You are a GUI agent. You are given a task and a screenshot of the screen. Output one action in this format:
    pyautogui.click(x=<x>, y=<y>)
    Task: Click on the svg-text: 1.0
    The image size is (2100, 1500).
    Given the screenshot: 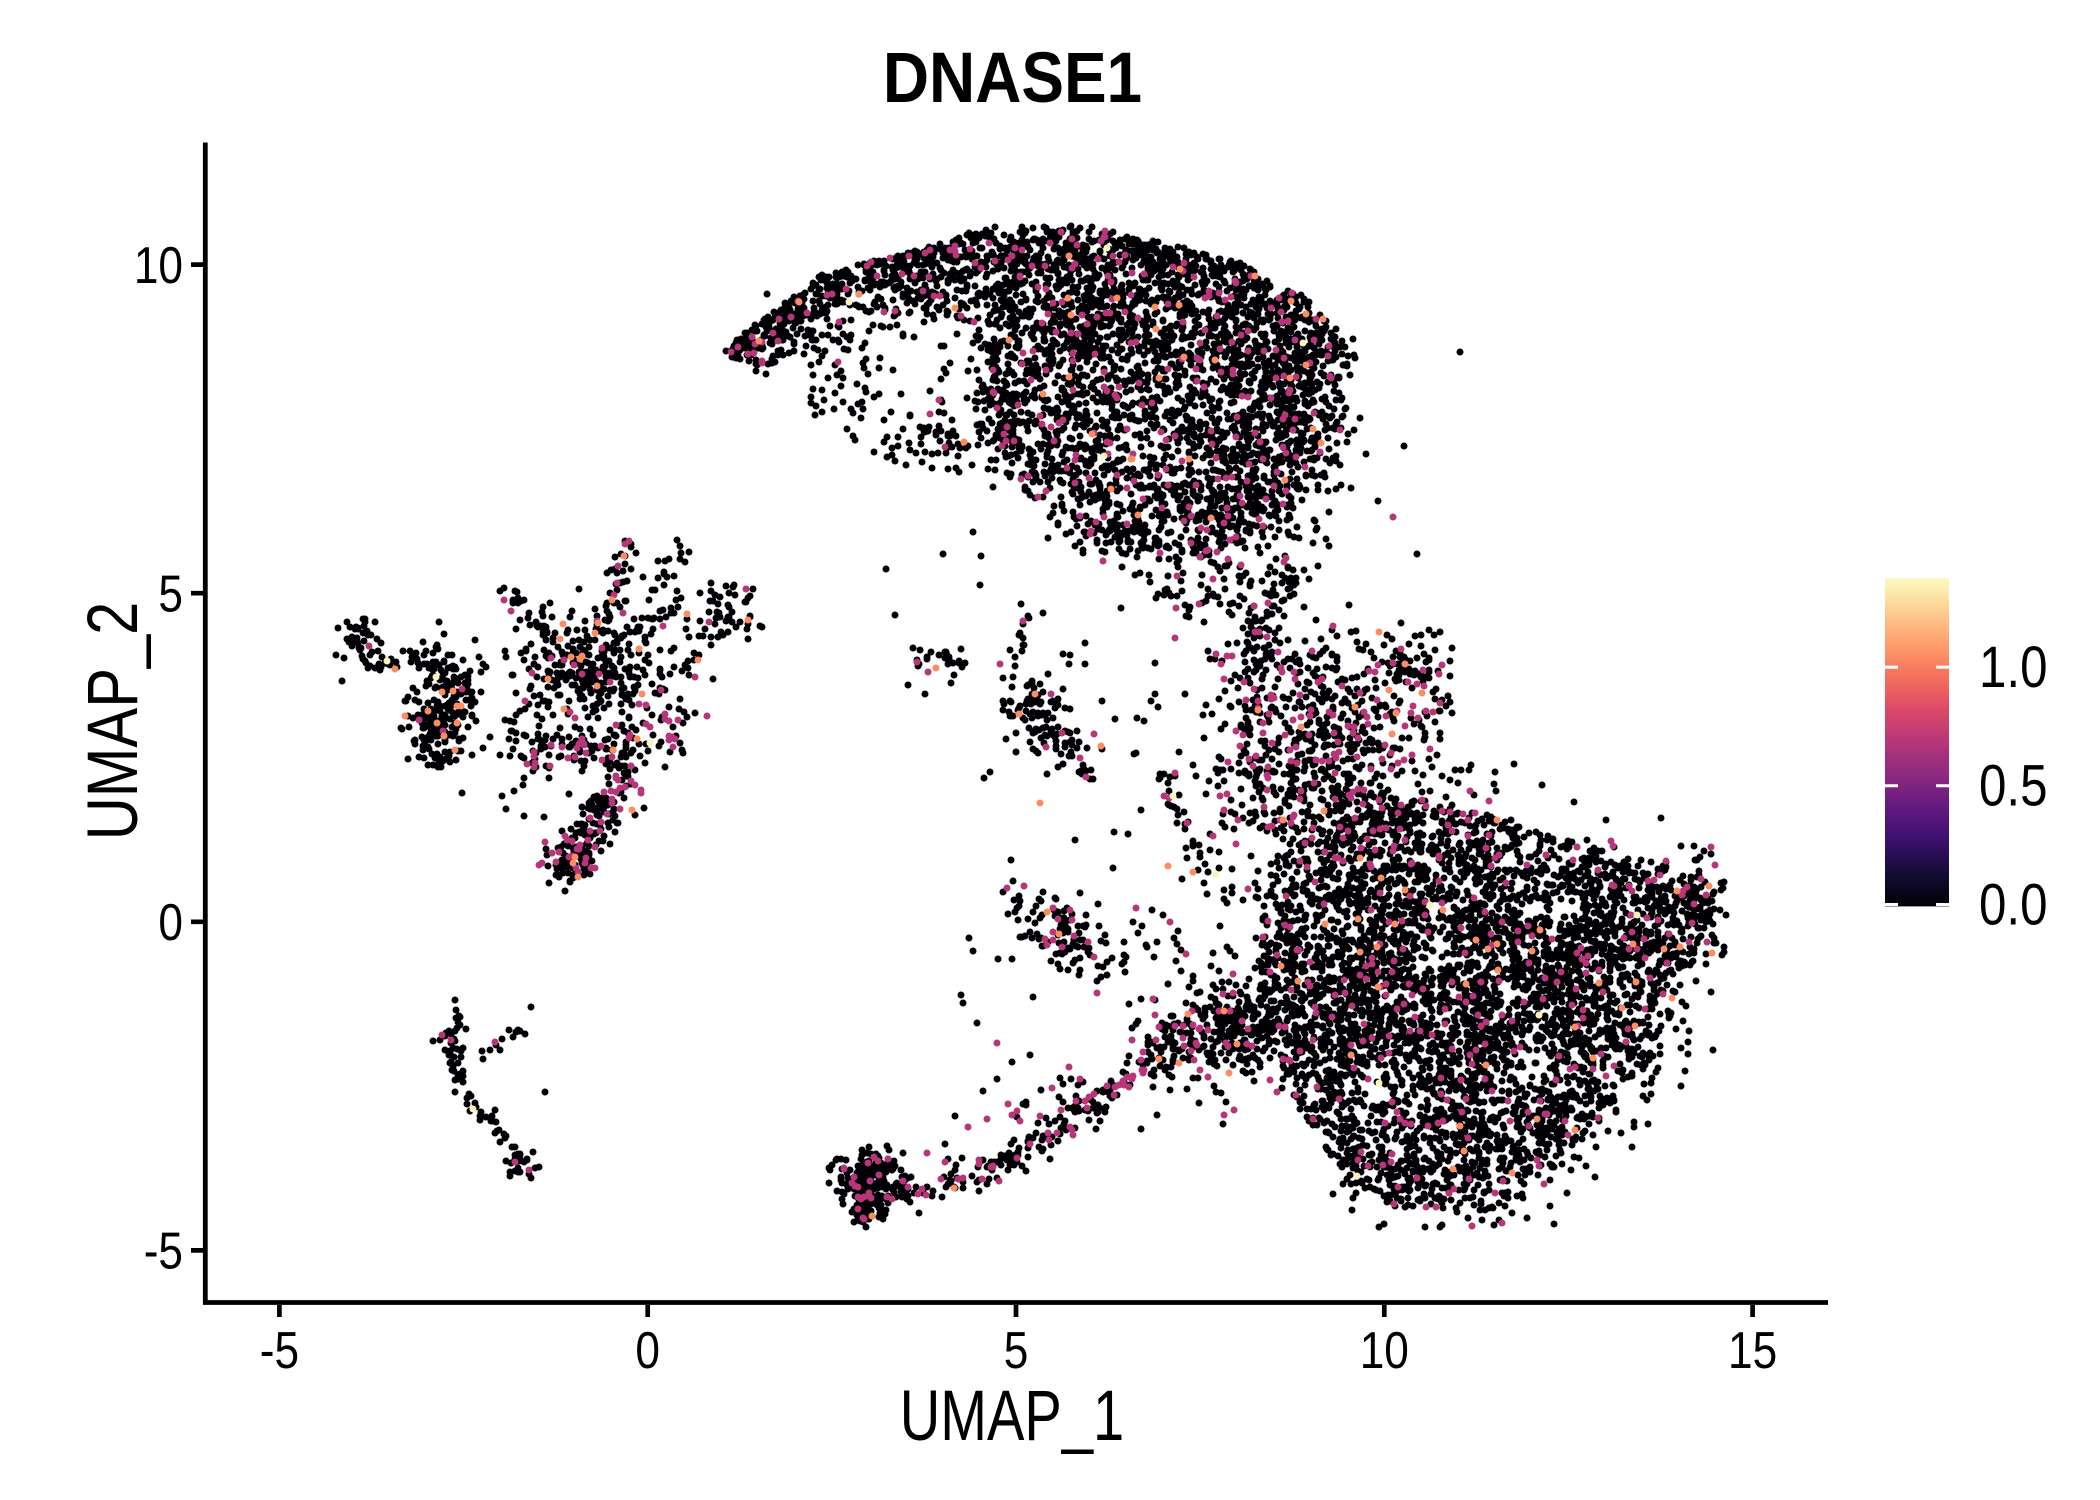 What is the action you would take?
    pyautogui.click(x=2013, y=667)
    